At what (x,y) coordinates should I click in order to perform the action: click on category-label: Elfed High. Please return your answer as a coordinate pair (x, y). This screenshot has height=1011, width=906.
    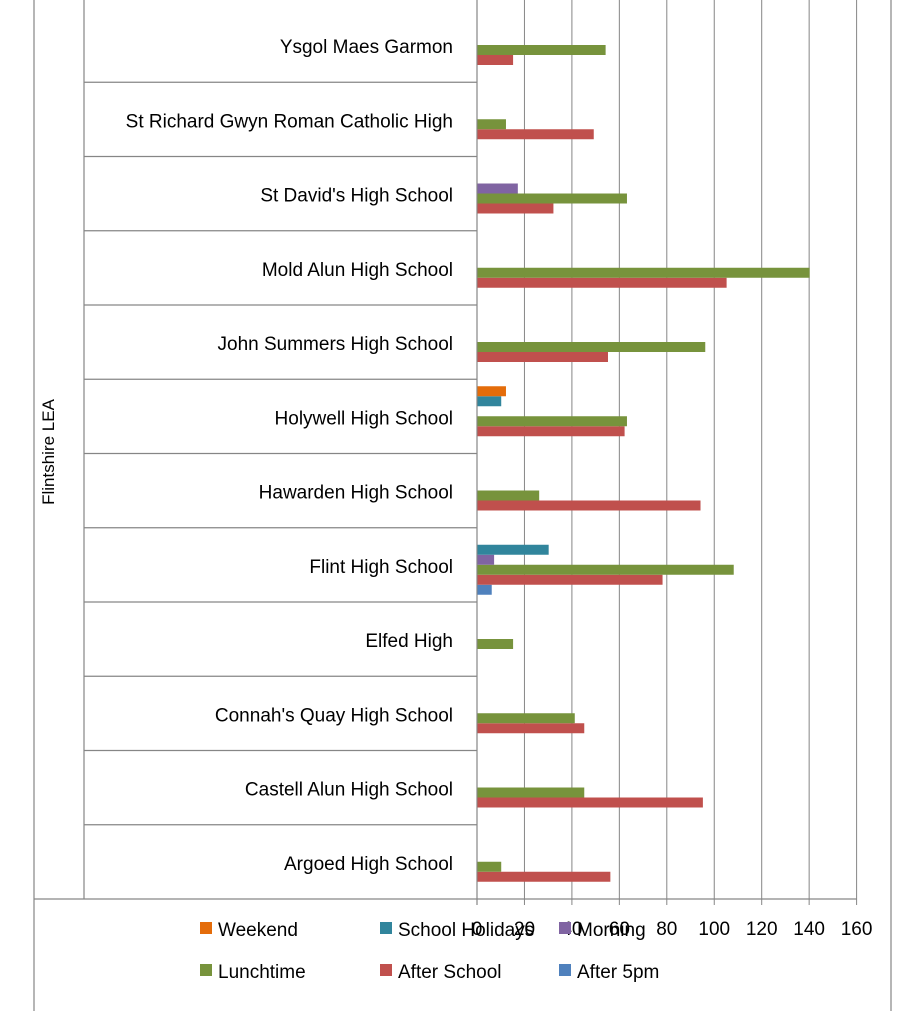
    Looking at the image, I should click on (409, 641).